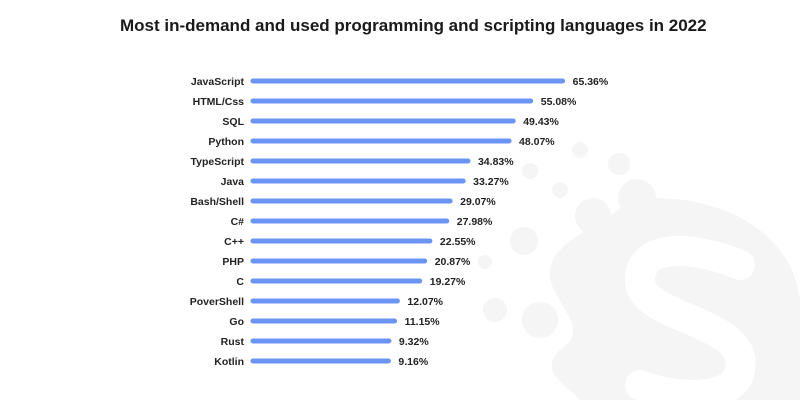 This screenshot has height=400, width=800. I want to click on category-label: JavaScript, so click(218, 82).